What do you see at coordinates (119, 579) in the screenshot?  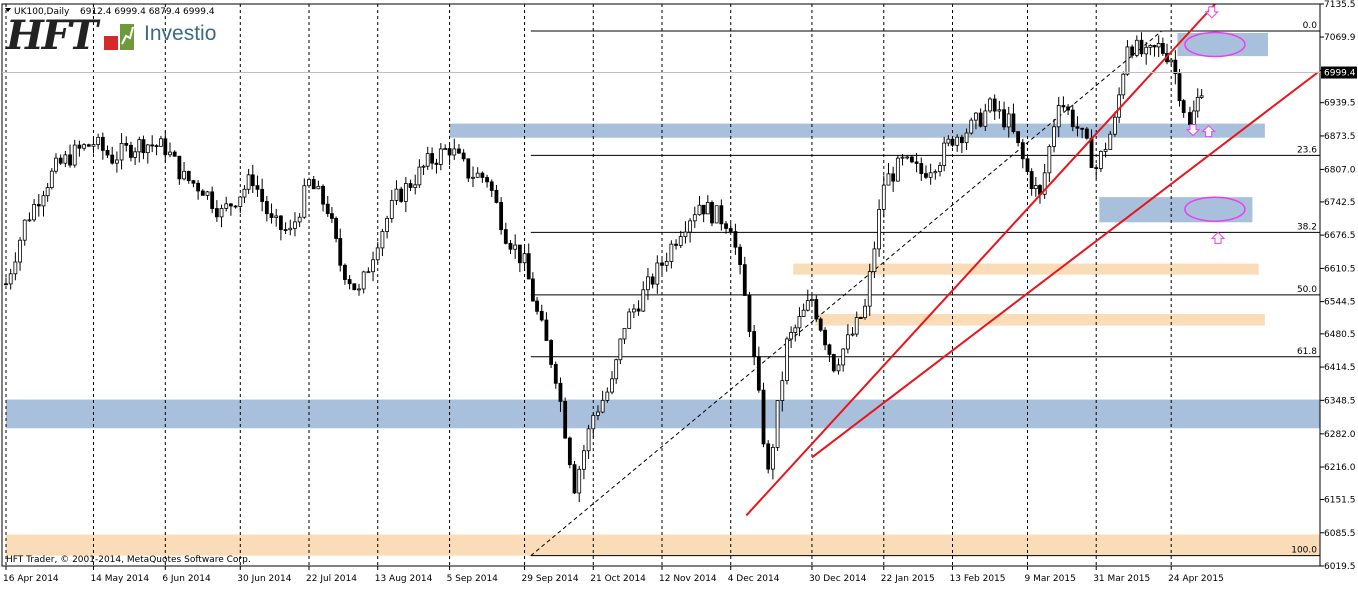 I see `x-tick-label: 14 May 2014` at bounding box center [119, 579].